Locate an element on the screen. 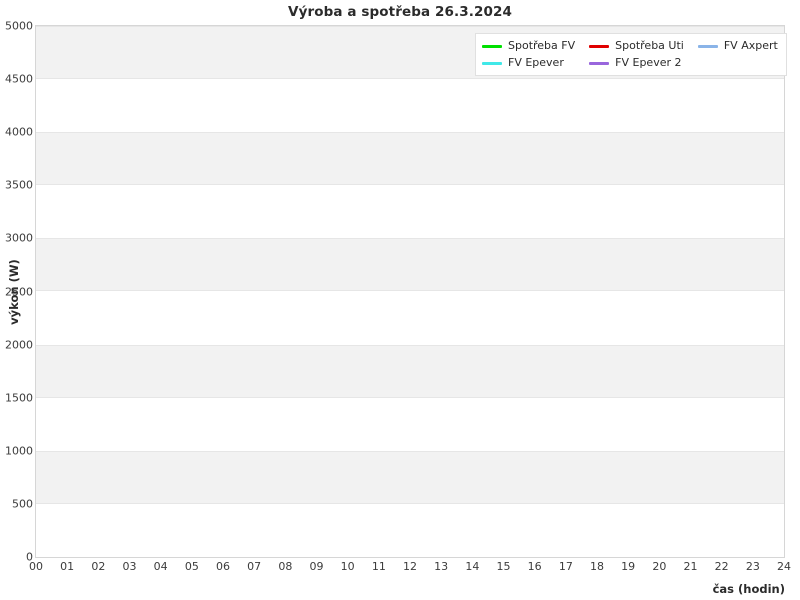  x-tick-label: 20 is located at coordinates (659, 566).